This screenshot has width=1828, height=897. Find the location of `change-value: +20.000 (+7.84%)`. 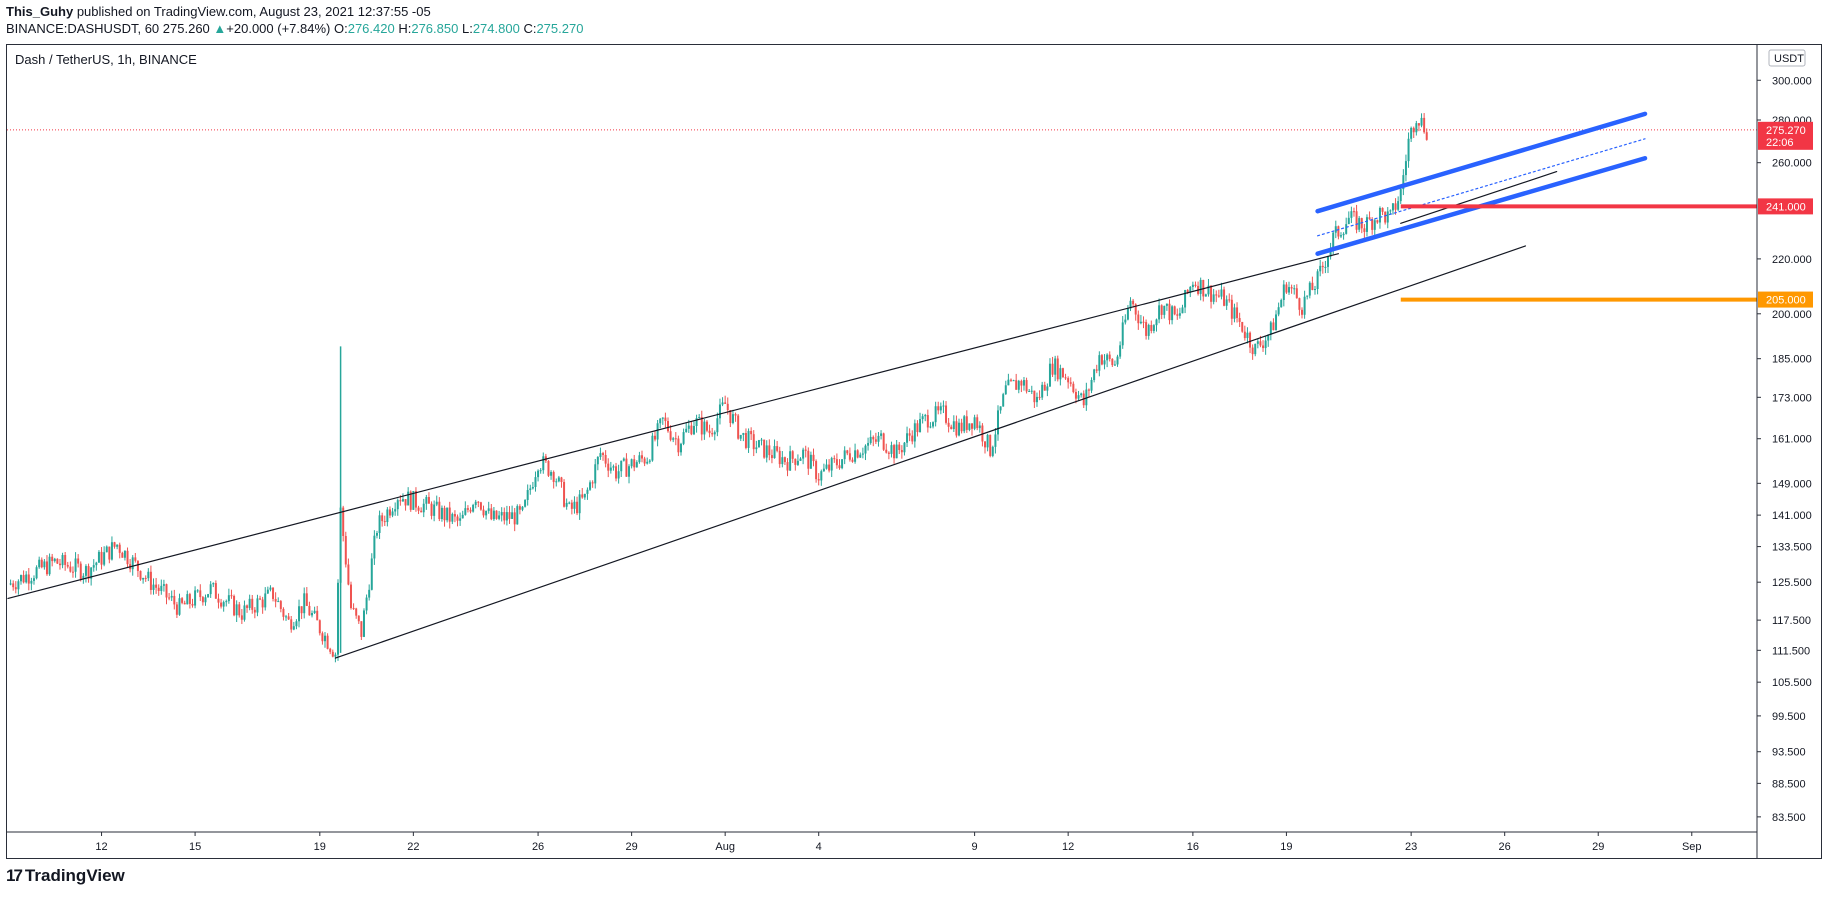

change-value: +20.000 (+7.84%) is located at coordinates (278, 28).